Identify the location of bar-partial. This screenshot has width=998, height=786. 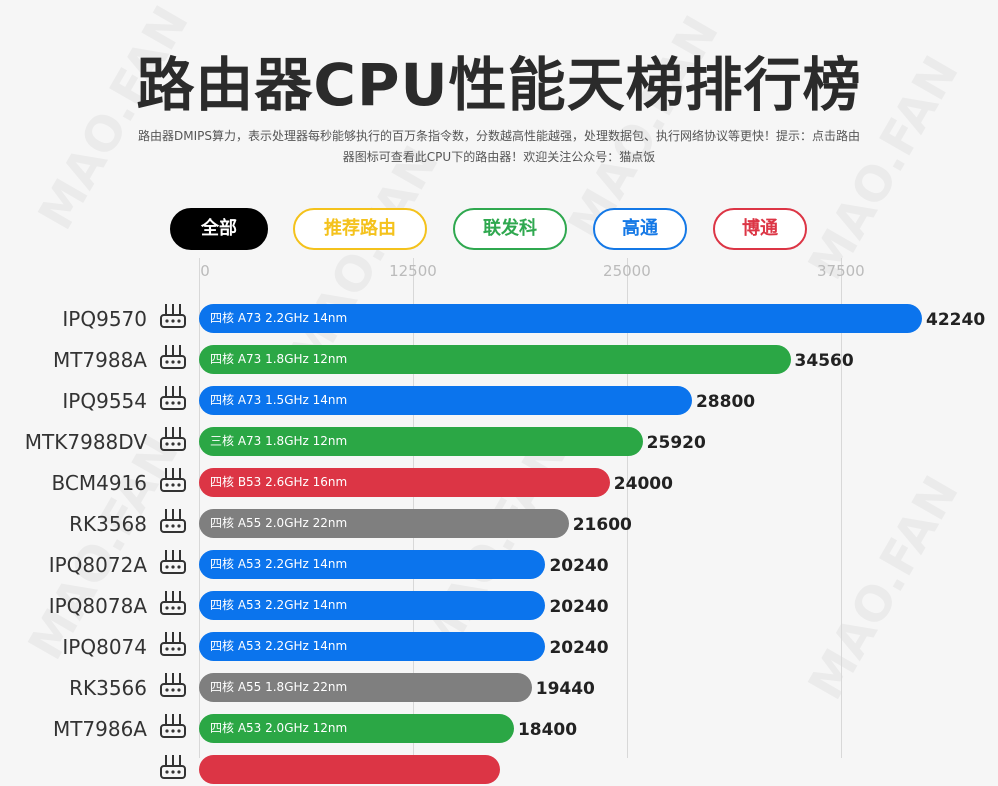
(350, 769).